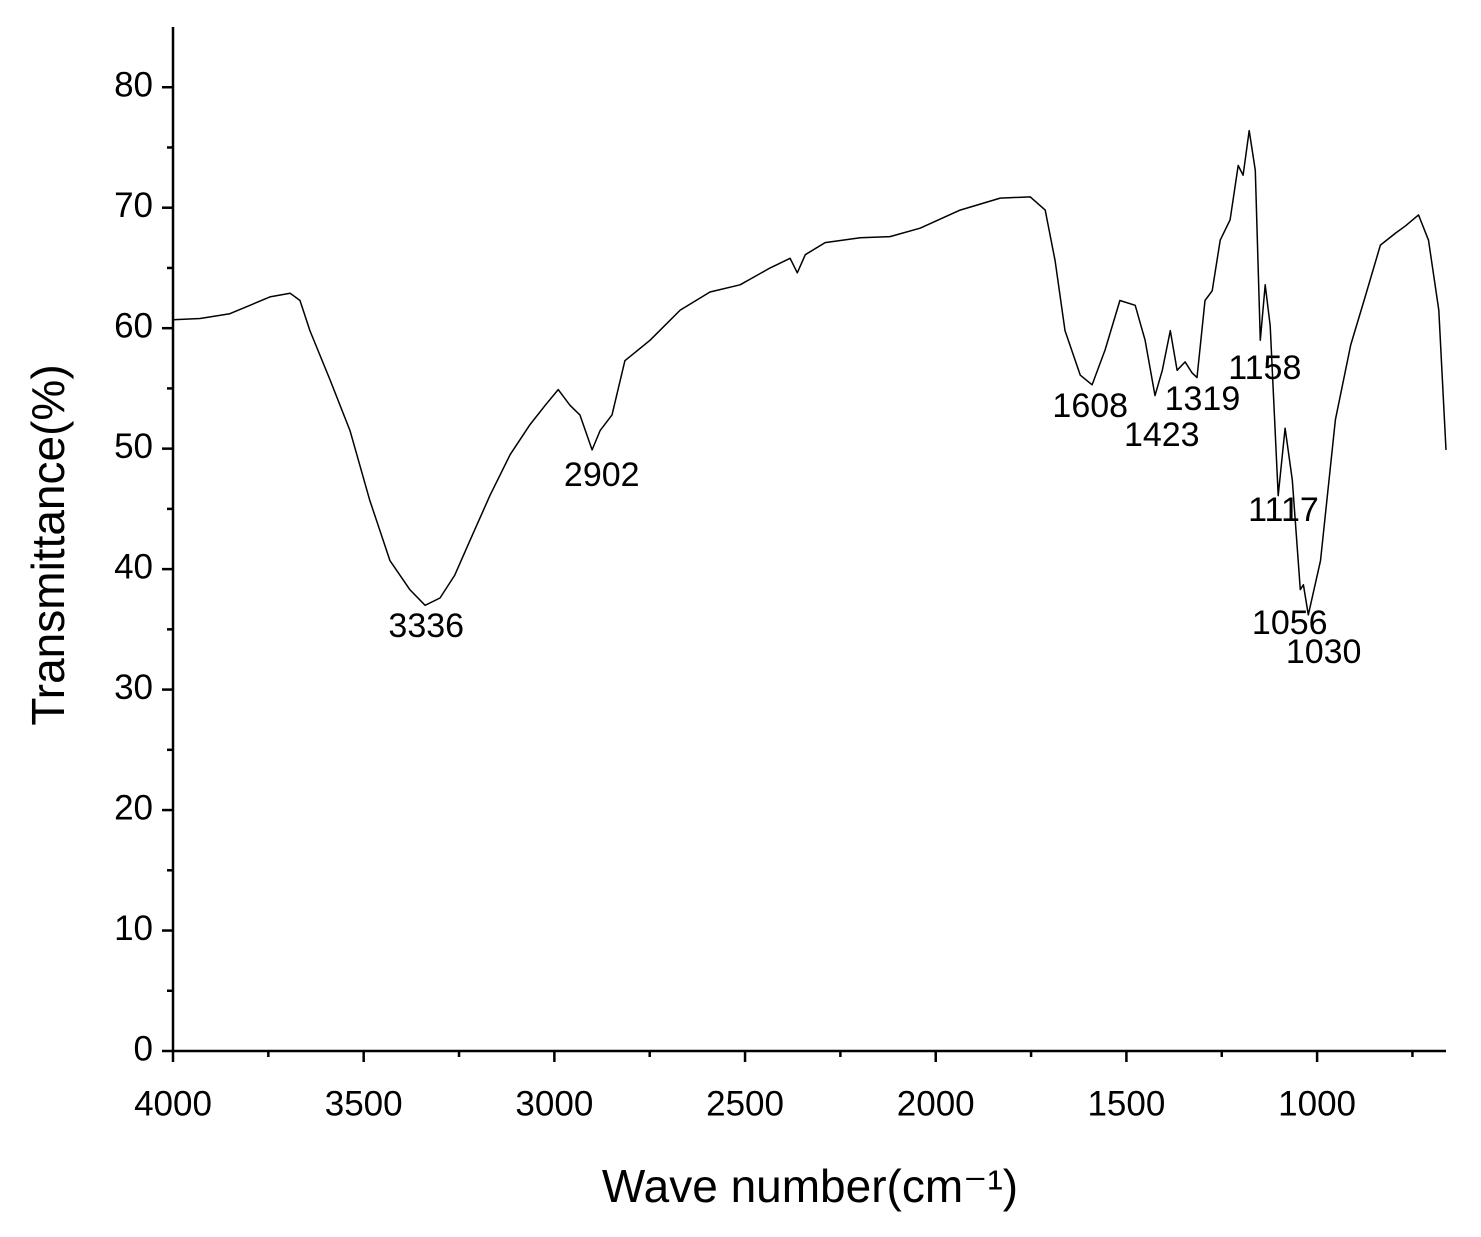 The image size is (1481, 1237). I want to click on y-tick-label: 80, so click(133, 84).